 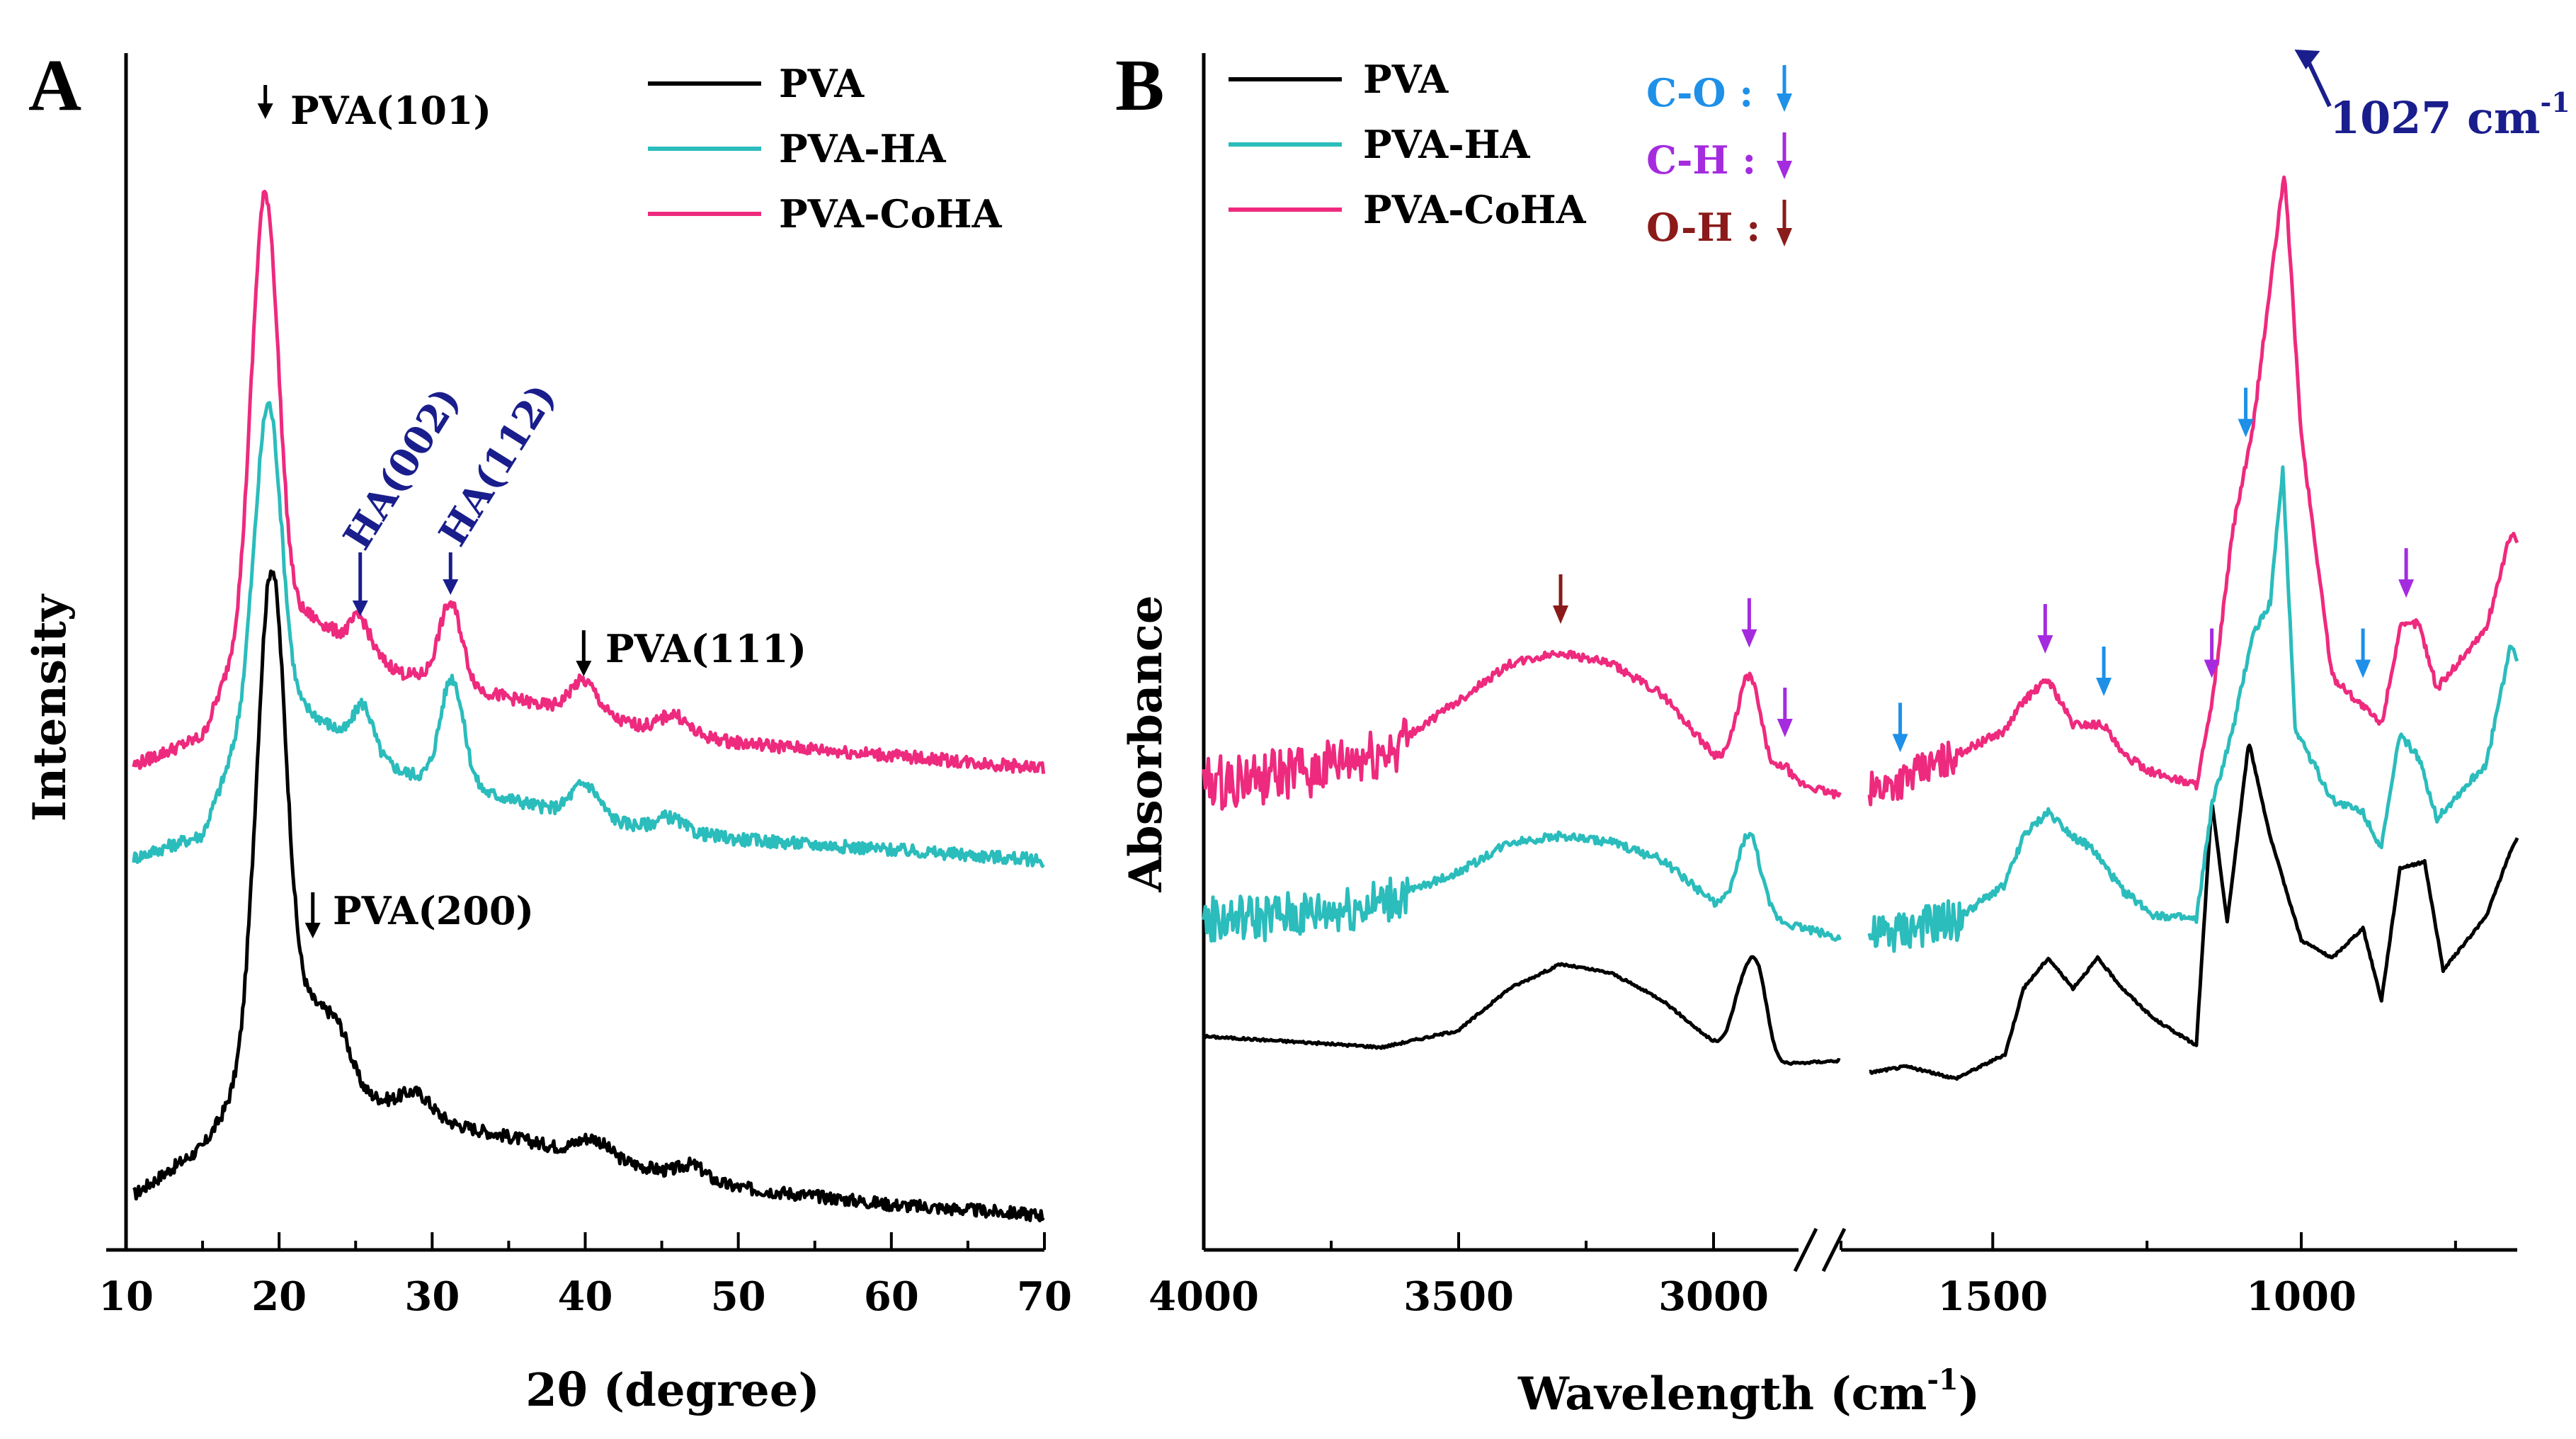 I want to click on panel-a-x-ticks: 10 20 30 40 50 60 70, so click(x=585, y=1276).